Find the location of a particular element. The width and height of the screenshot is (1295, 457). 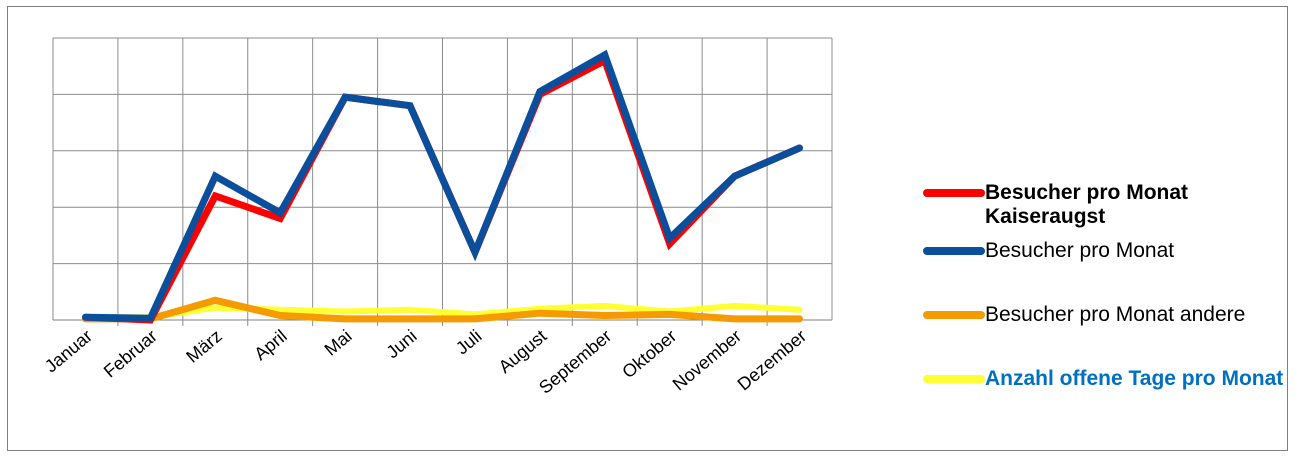

x-tick-label: April is located at coordinates (270, 345).